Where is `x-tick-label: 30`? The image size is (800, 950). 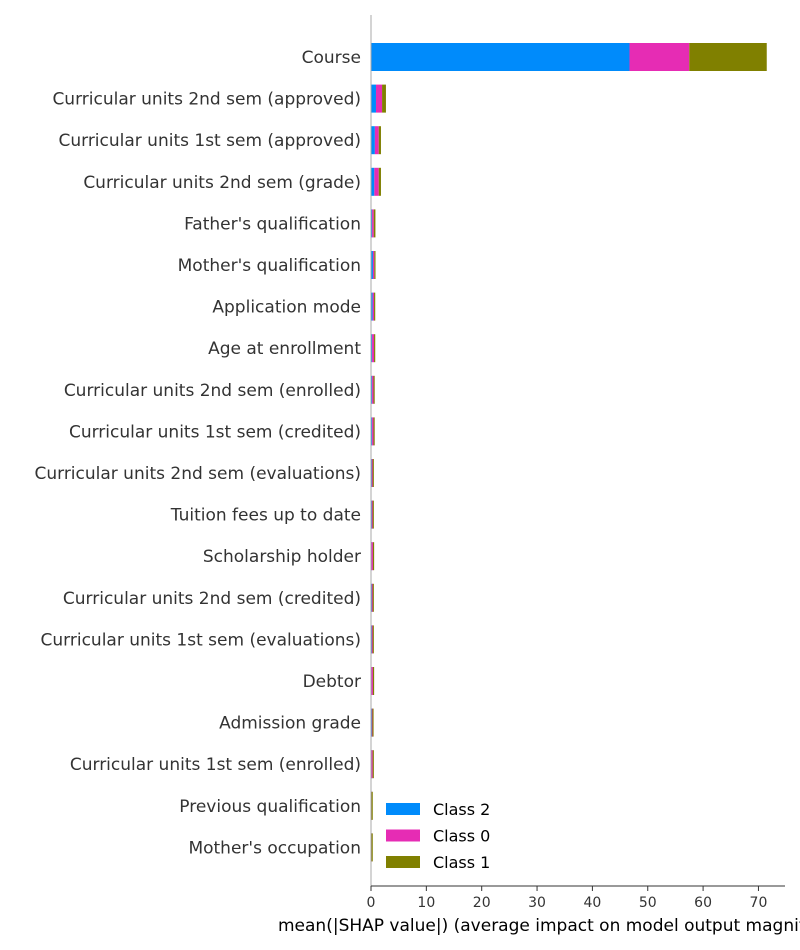 x-tick-label: 30 is located at coordinates (537, 903).